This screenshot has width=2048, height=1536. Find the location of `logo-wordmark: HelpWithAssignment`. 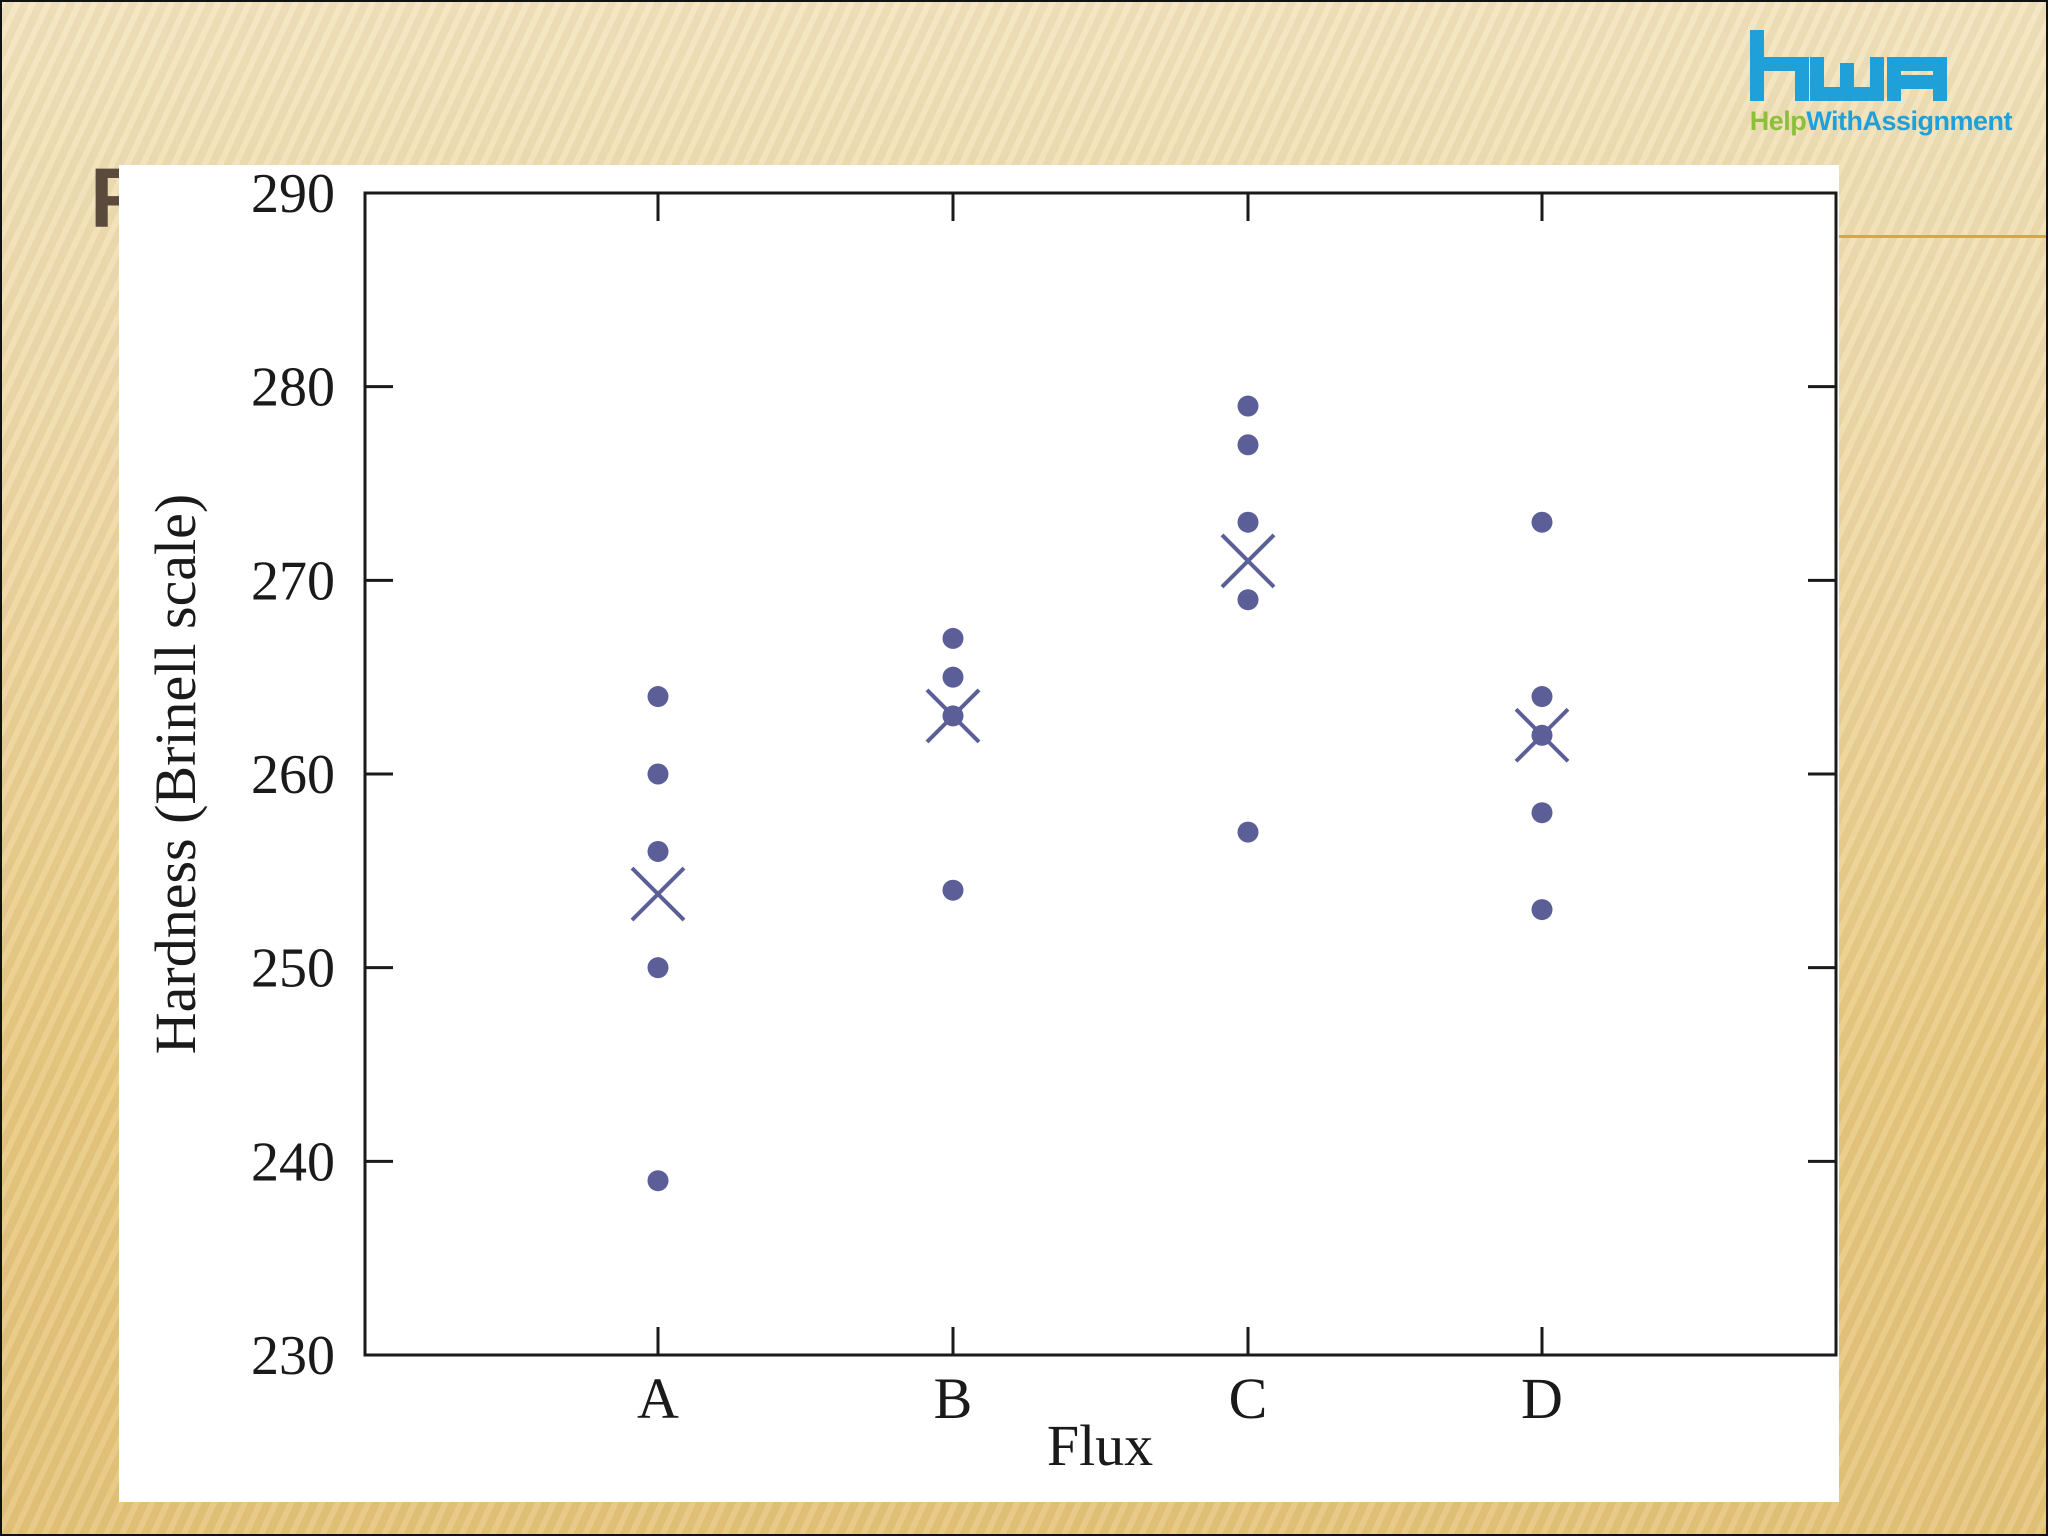

logo-wordmark: HelpWithAssignment is located at coordinates (1847, 121).